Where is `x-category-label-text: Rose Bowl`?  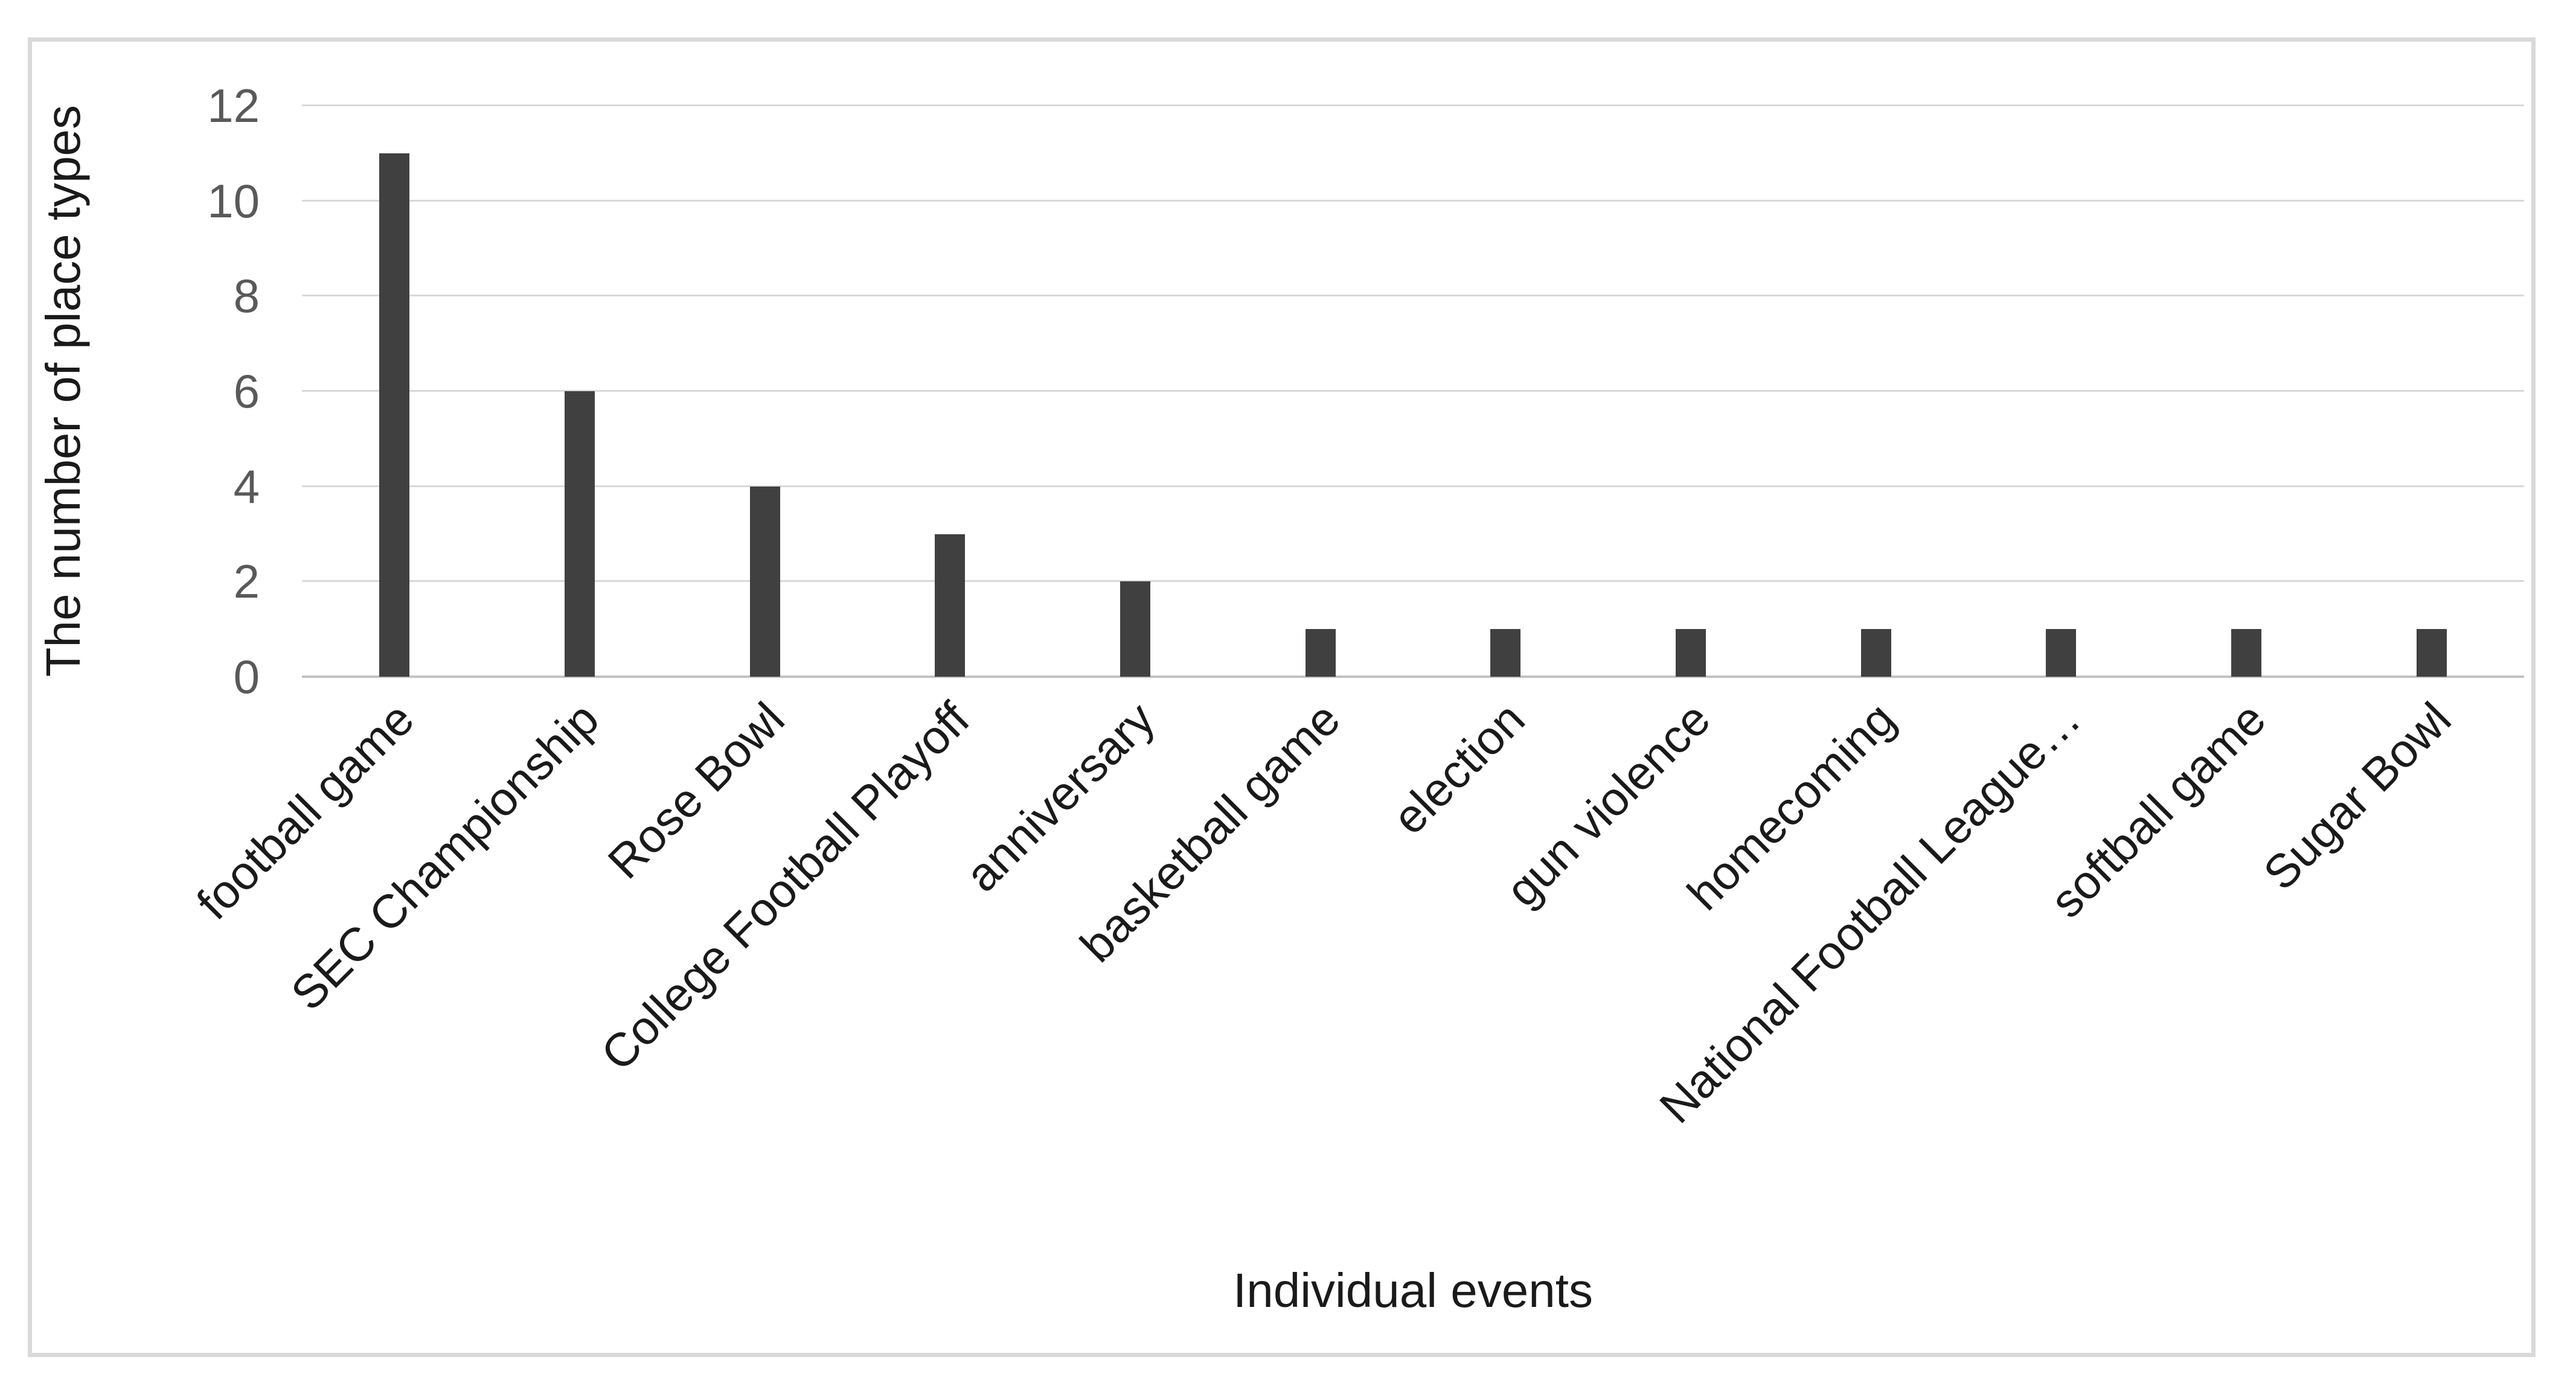
x-category-label-text: Rose Bowl is located at coordinates (696, 790).